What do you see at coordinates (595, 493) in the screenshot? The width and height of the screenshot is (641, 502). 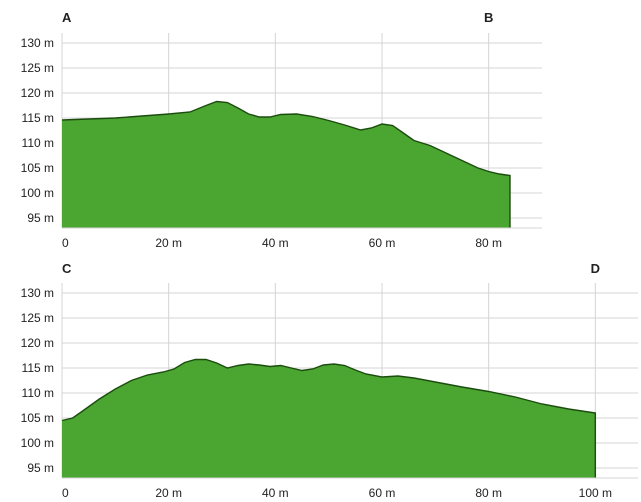 I see `x-tick-label: 100 m` at bounding box center [595, 493].